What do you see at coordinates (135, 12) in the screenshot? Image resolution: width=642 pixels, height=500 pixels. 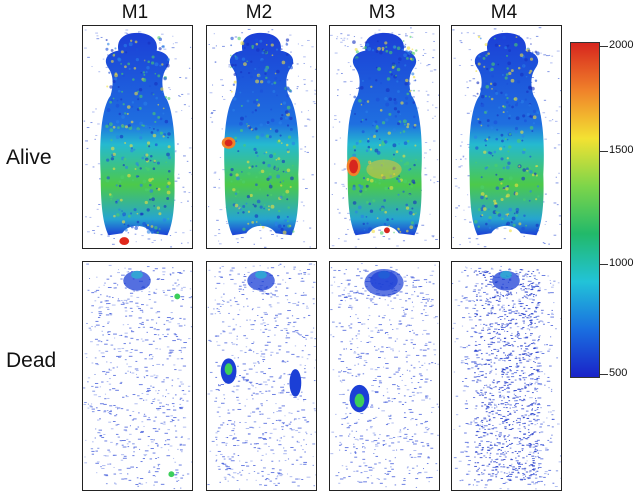 I see `column-label-m1: M1` at bounding box center [135, 12].